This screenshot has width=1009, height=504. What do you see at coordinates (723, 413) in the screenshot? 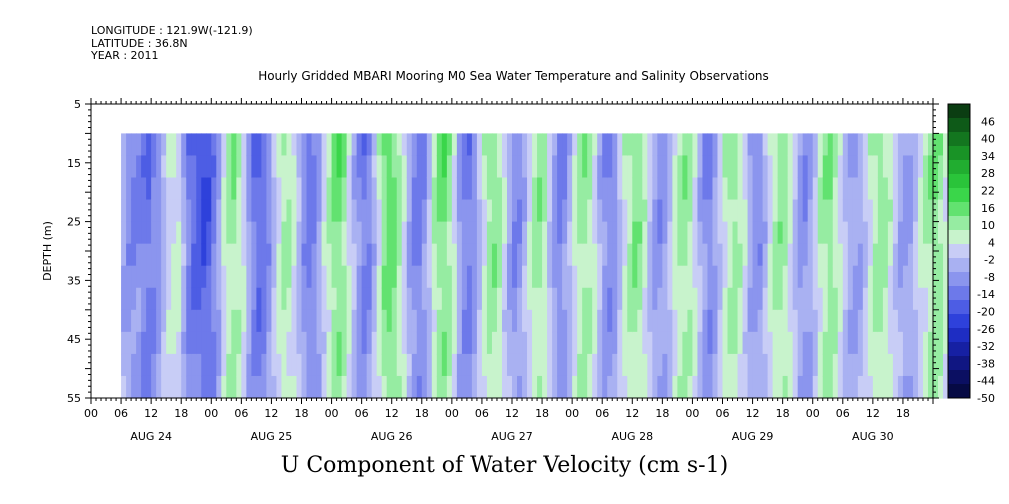
I see `x-tick-label: 06` at bounding box center [723, 413].